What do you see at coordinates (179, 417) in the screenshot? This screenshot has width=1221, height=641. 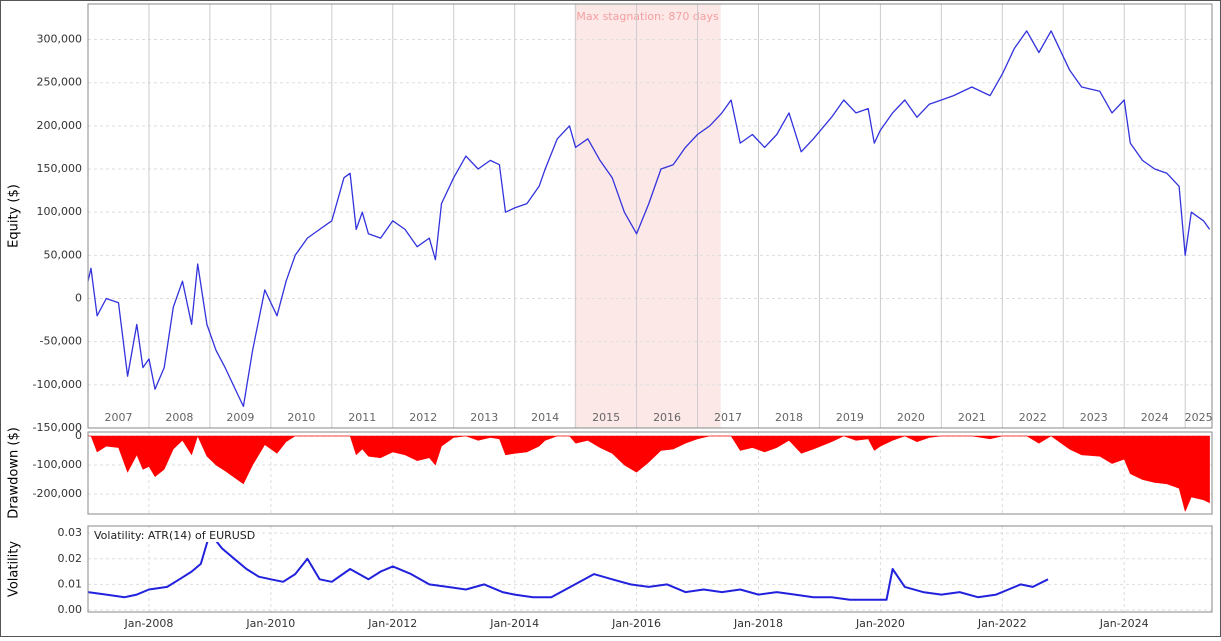 I see `year-label: 2008` at bounding box center [179, 417].